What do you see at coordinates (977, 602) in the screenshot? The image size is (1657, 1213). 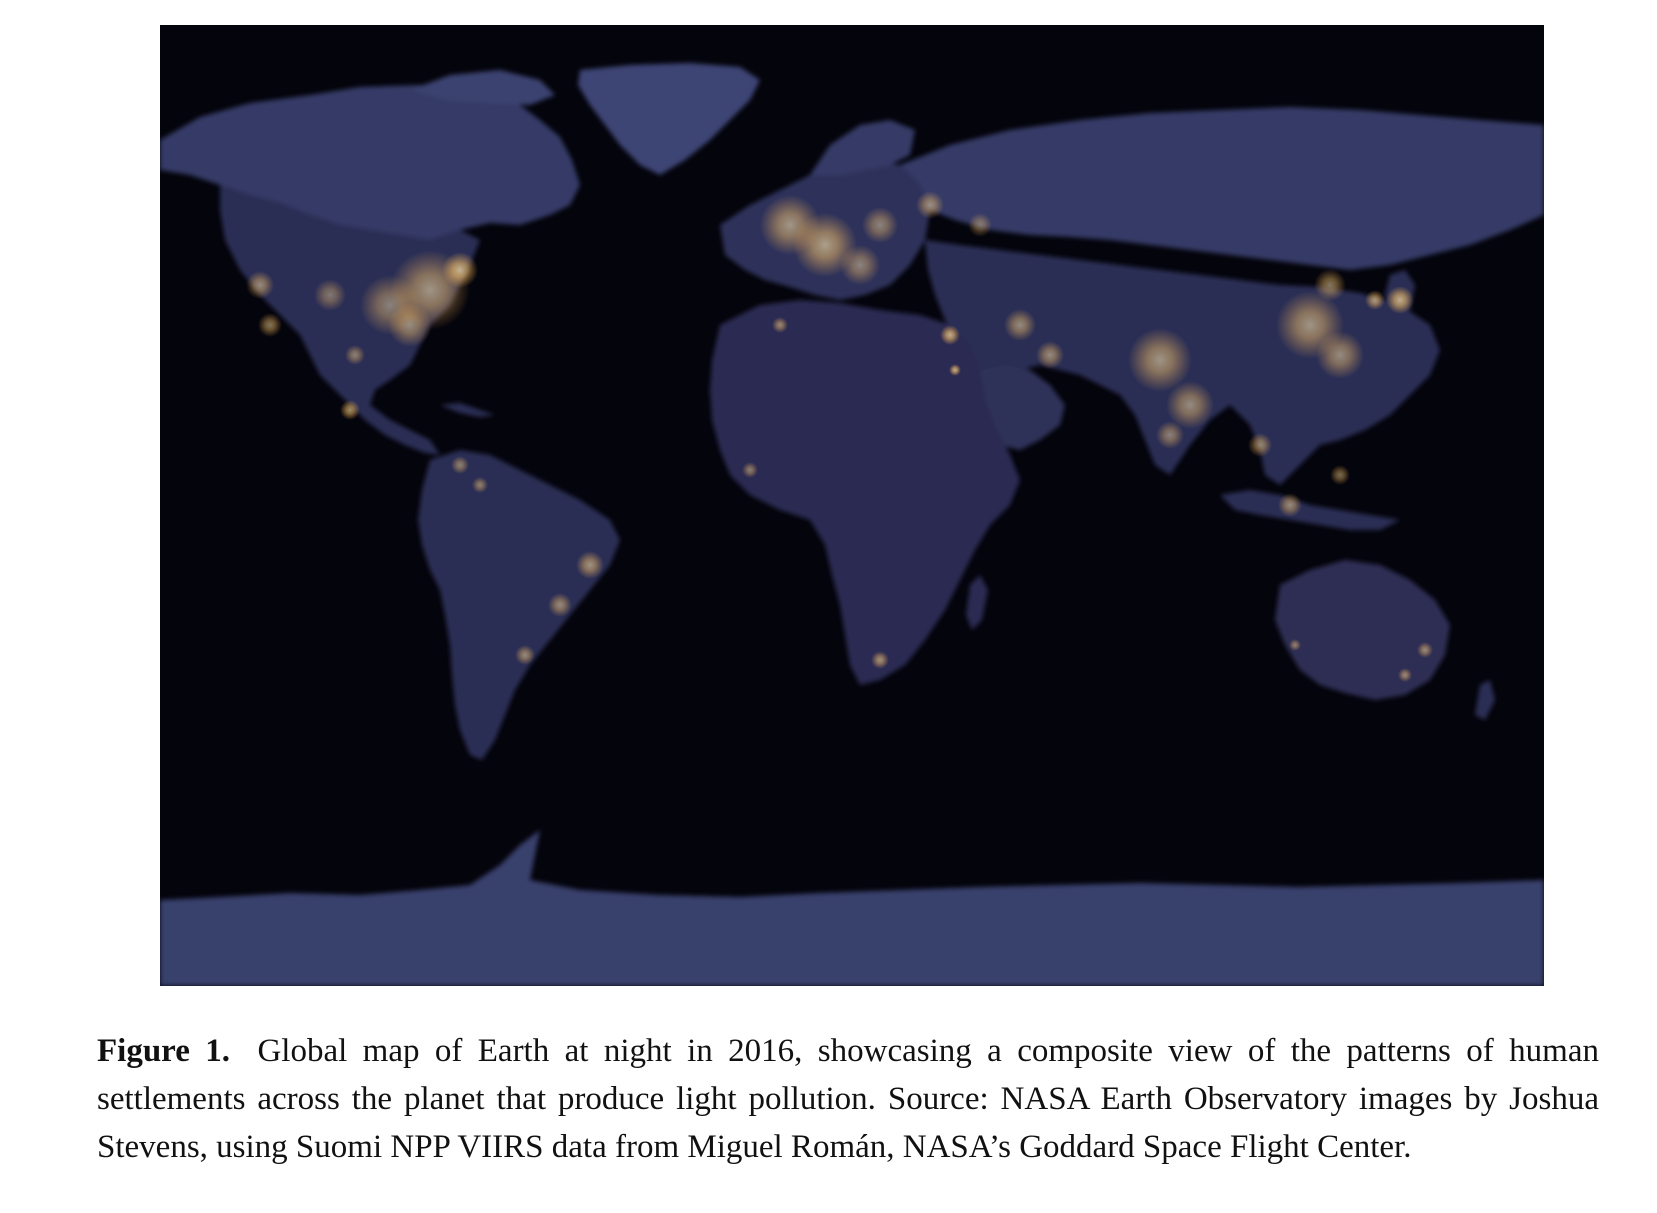 I see `madagascar` at bounding box center [977, 602].